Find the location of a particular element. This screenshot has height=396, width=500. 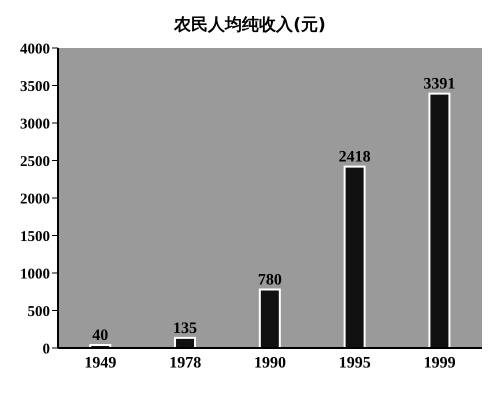

y-tick-label: 3500 is located at coordinates (35, 86).